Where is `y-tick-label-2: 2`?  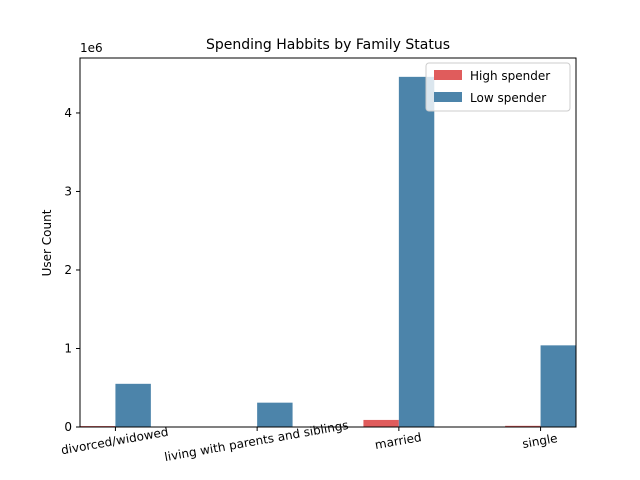
y-tick-label-2: 2 is located at coordinates (68, 270).